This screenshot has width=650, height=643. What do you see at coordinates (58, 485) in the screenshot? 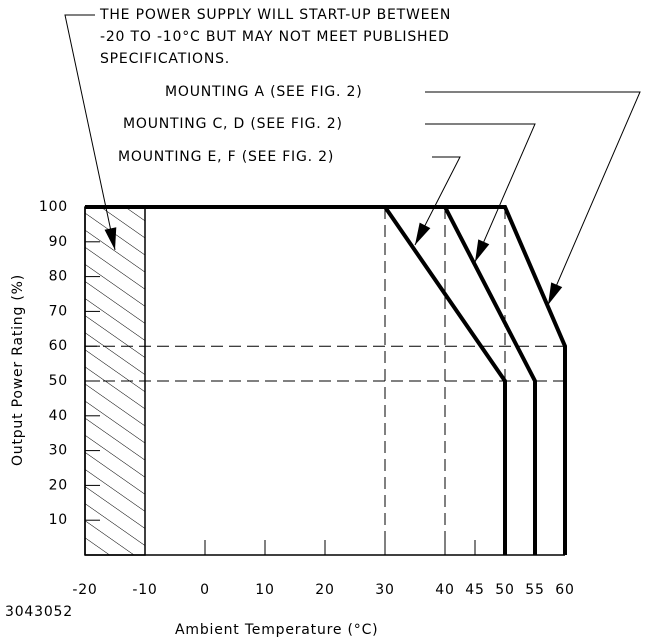
I see `y-tick-label: 20` at bounding box center [58, 485].